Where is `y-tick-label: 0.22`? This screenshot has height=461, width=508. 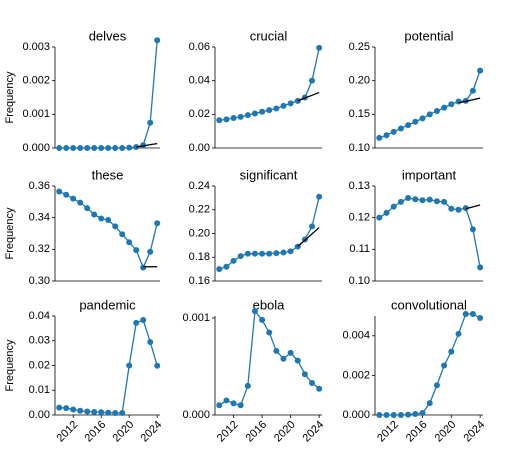 y-tick-label: 0.22 is located at coordinates (199, 210).